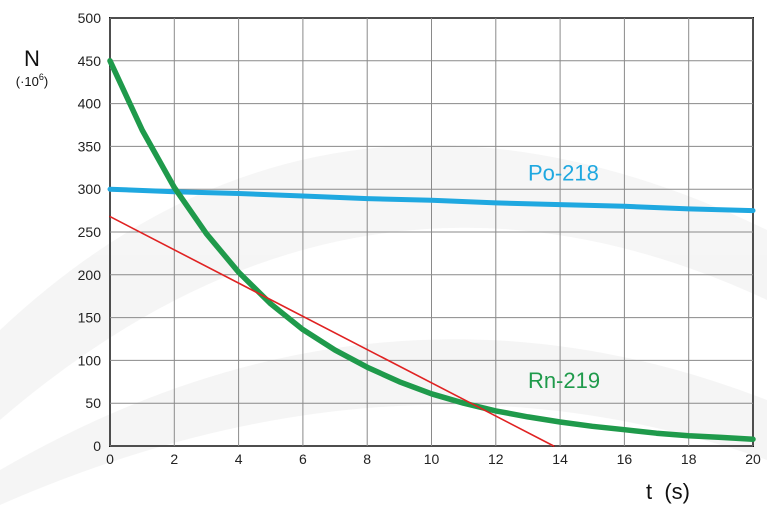  I want to click on x-tick-labels: 0 2 4 6 8 10 12 14 16 18 20, so click(433, 459).